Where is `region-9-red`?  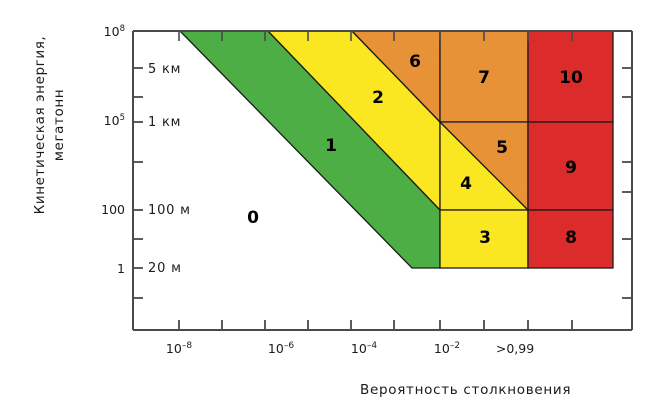
region-9-red is located at coordinates (570, 166).